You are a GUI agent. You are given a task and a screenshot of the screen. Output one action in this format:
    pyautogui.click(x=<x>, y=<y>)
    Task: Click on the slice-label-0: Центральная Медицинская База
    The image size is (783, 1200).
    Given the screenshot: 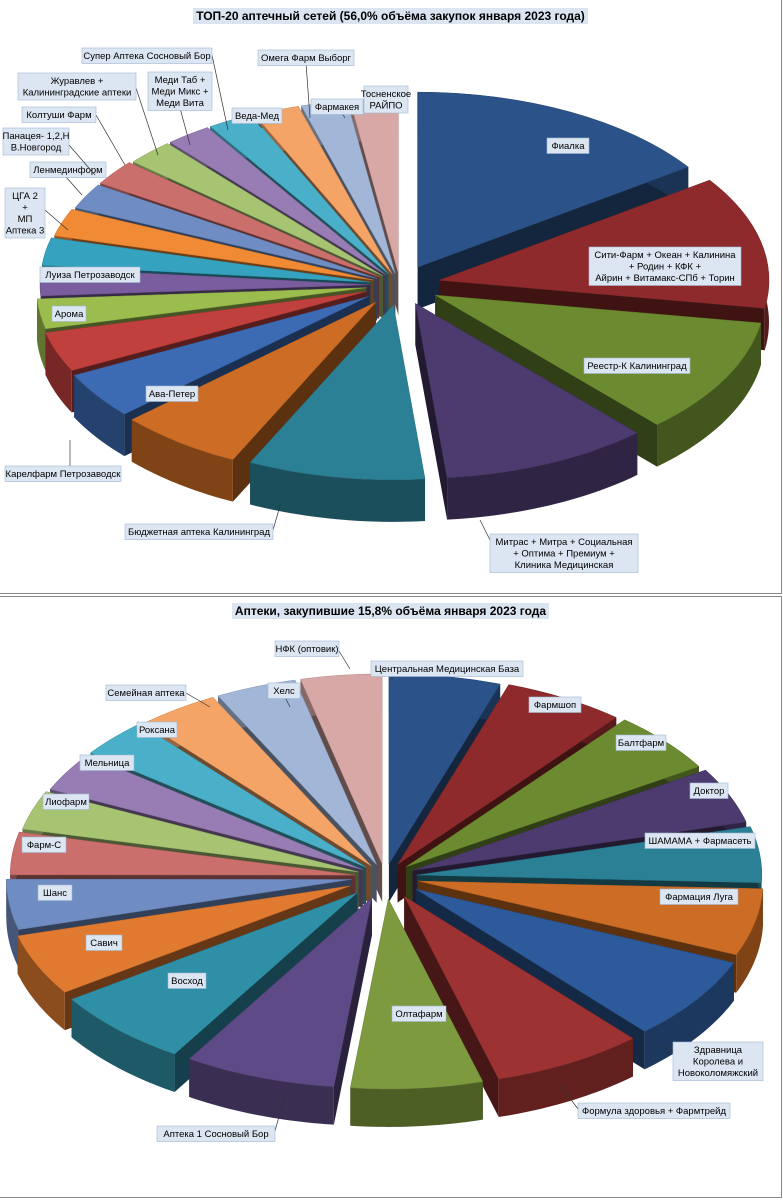 What is the action you would take?
    pyautogui.click(x=447, y=670)
    